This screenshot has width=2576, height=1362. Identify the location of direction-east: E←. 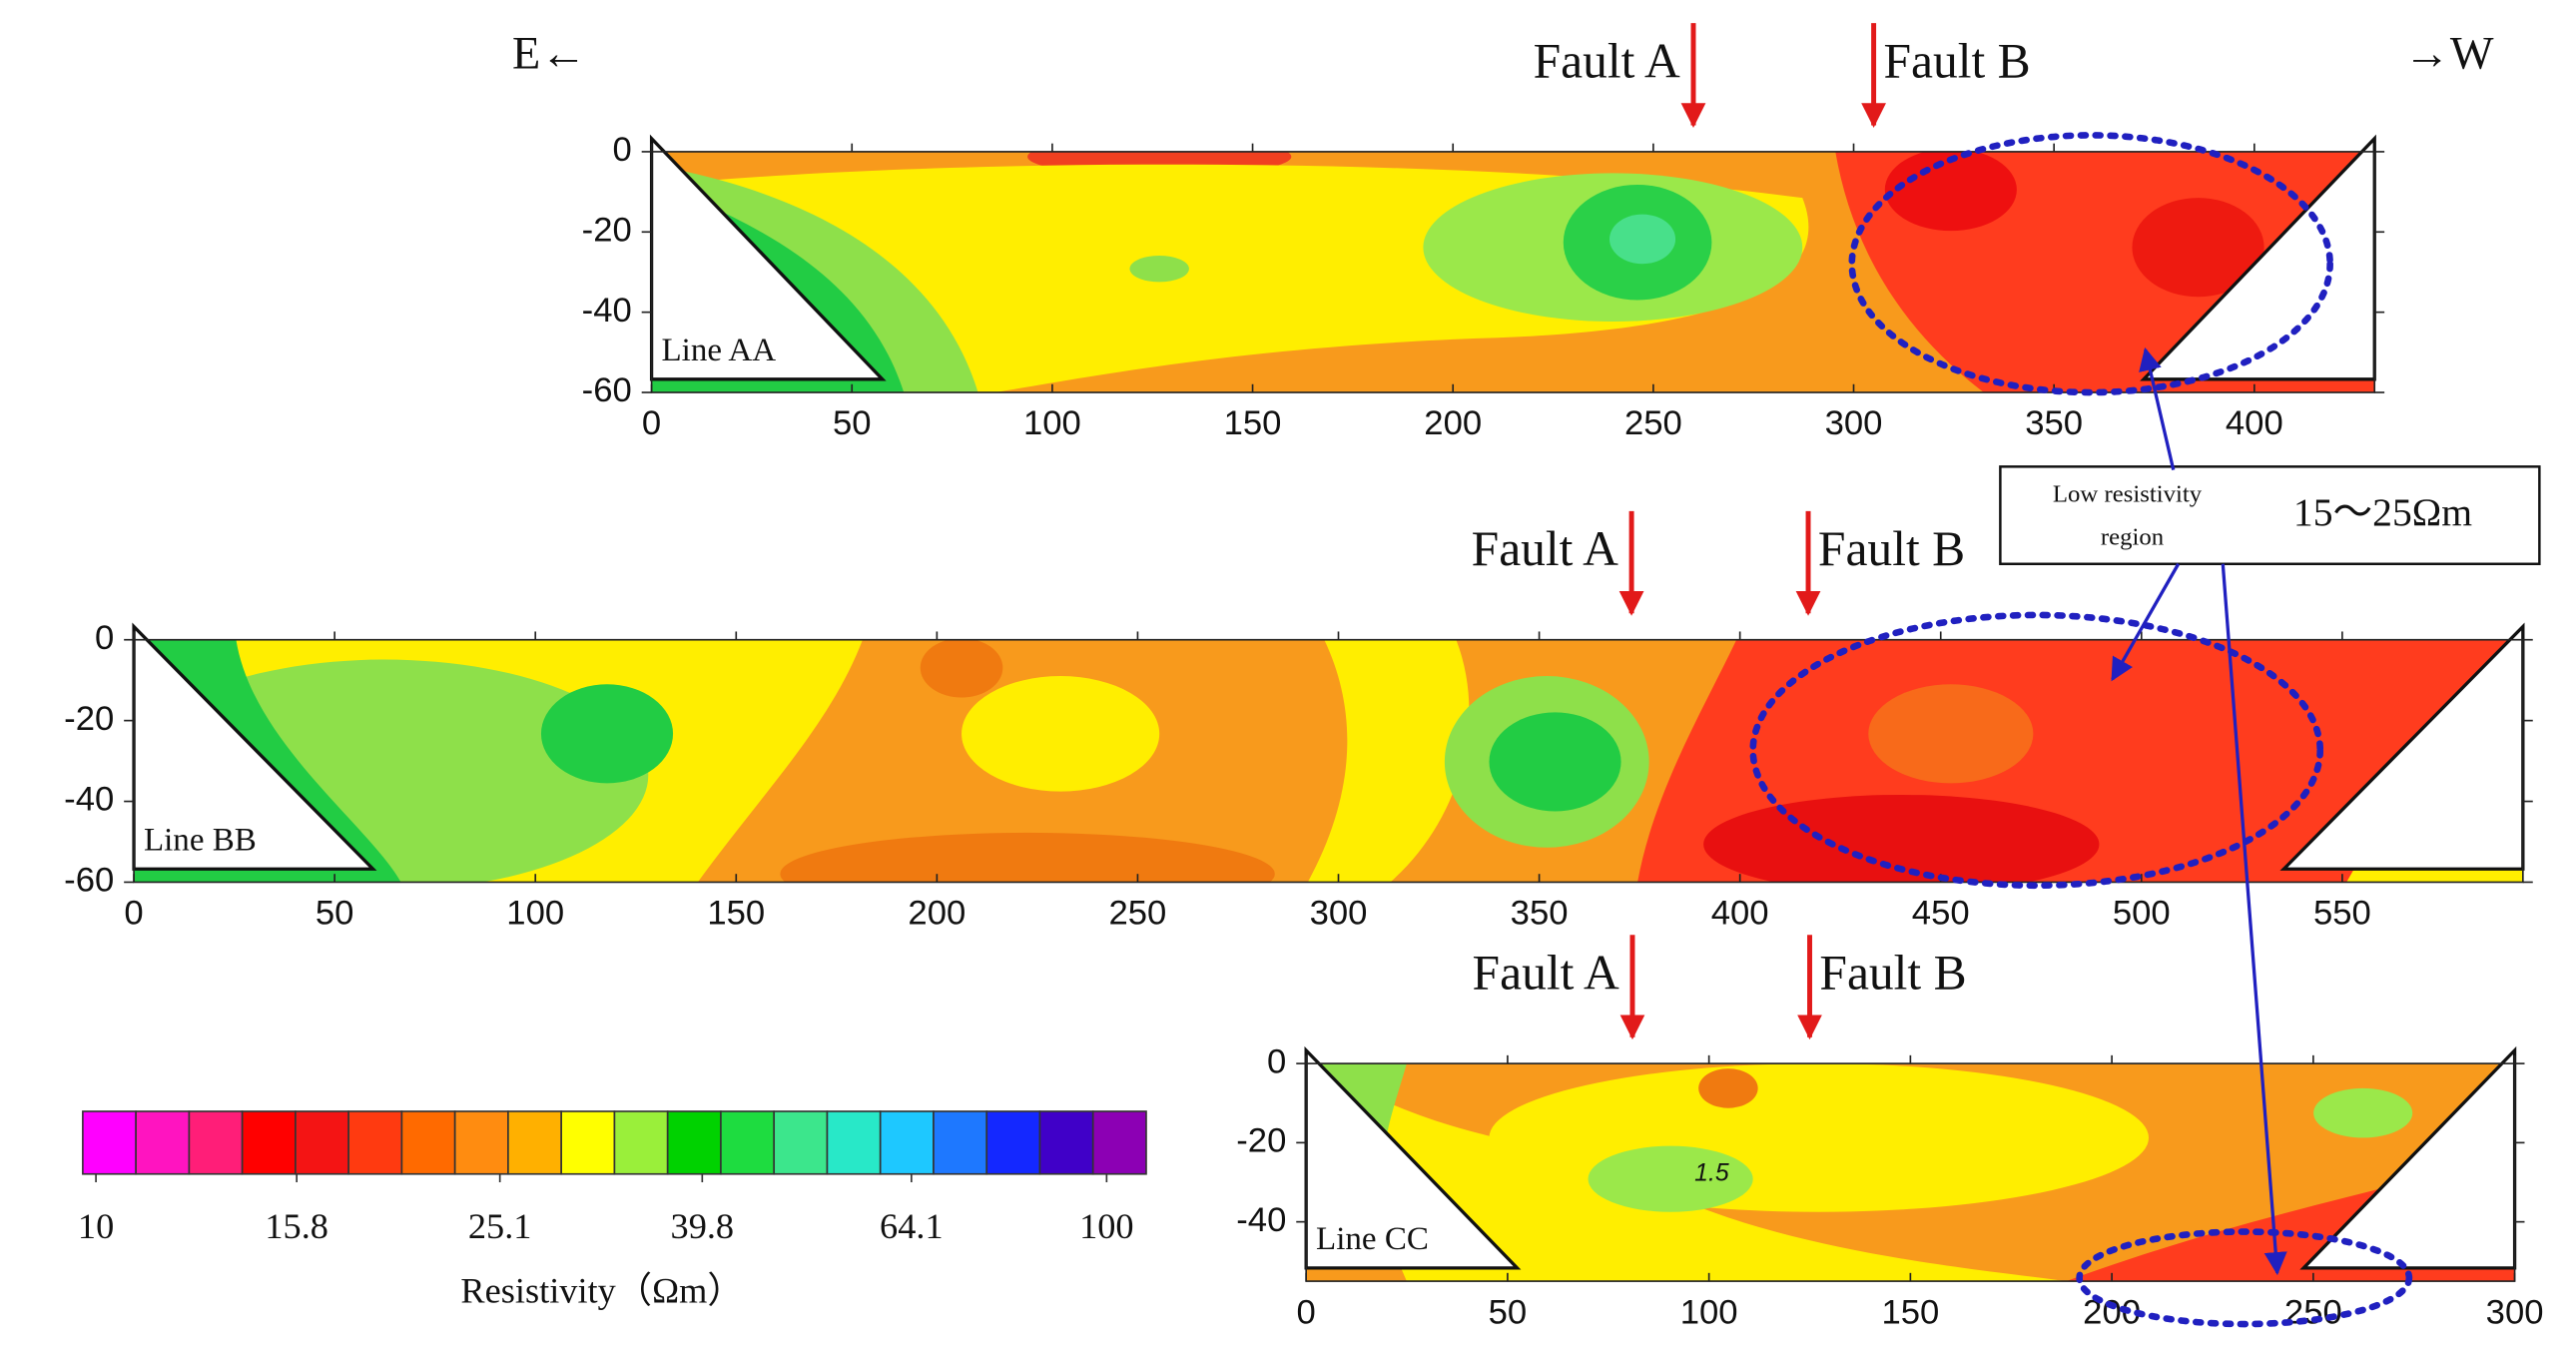
(549, 53).